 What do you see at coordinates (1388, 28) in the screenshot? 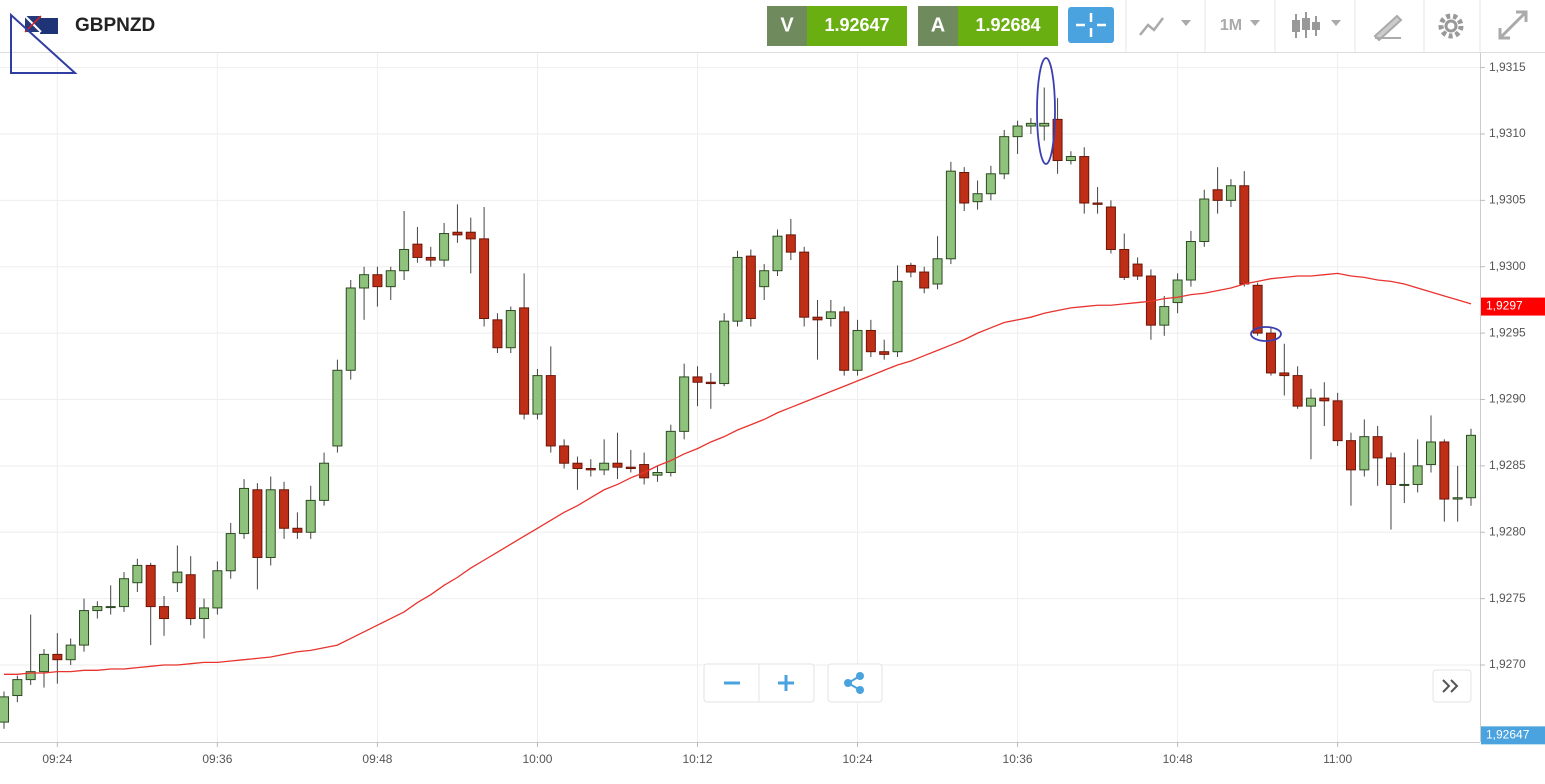
I see `draw-icon` at bounding box center [1388, 28].